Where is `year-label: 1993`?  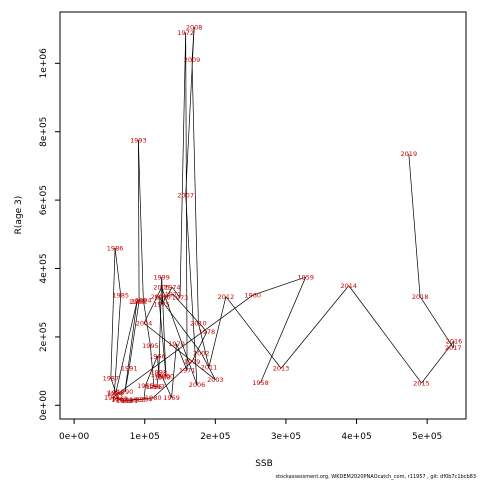 year-label: 1993 is located at coordinates (138, 141).